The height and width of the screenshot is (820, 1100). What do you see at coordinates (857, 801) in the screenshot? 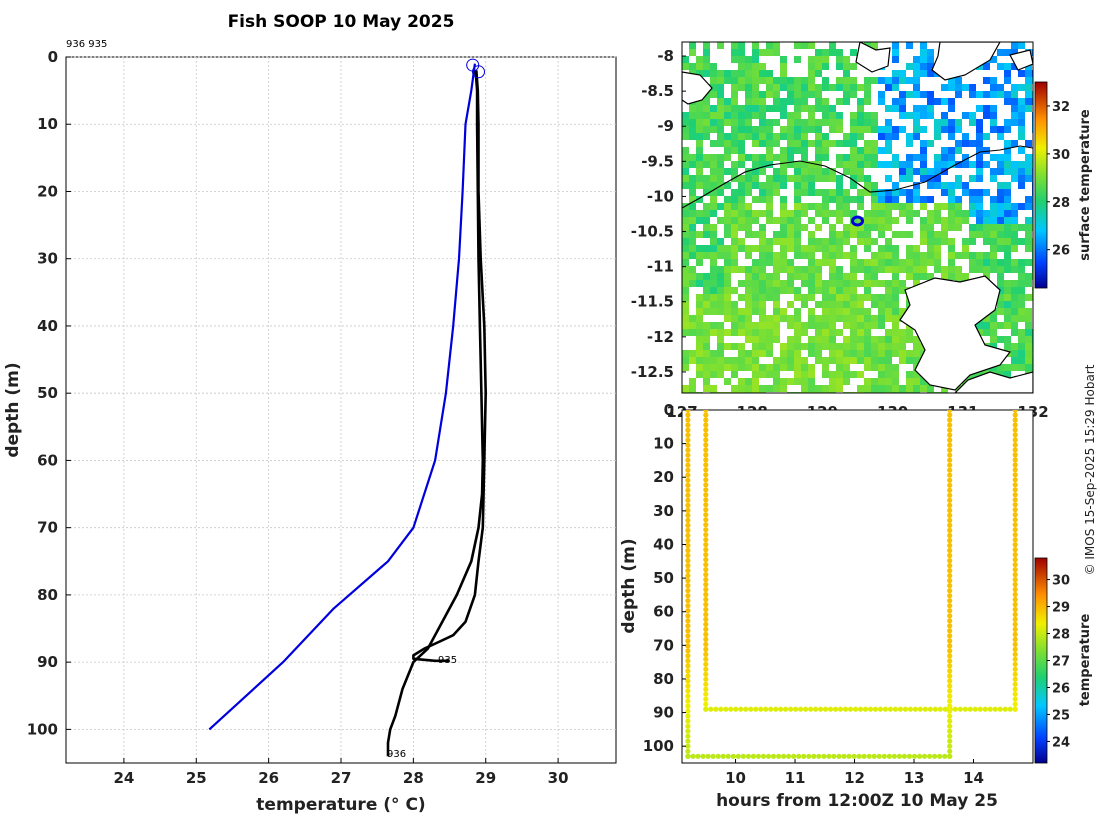
I see `time-xlabel: hours from 12:00Z 10 May 25` at bounding box center [857, 801].